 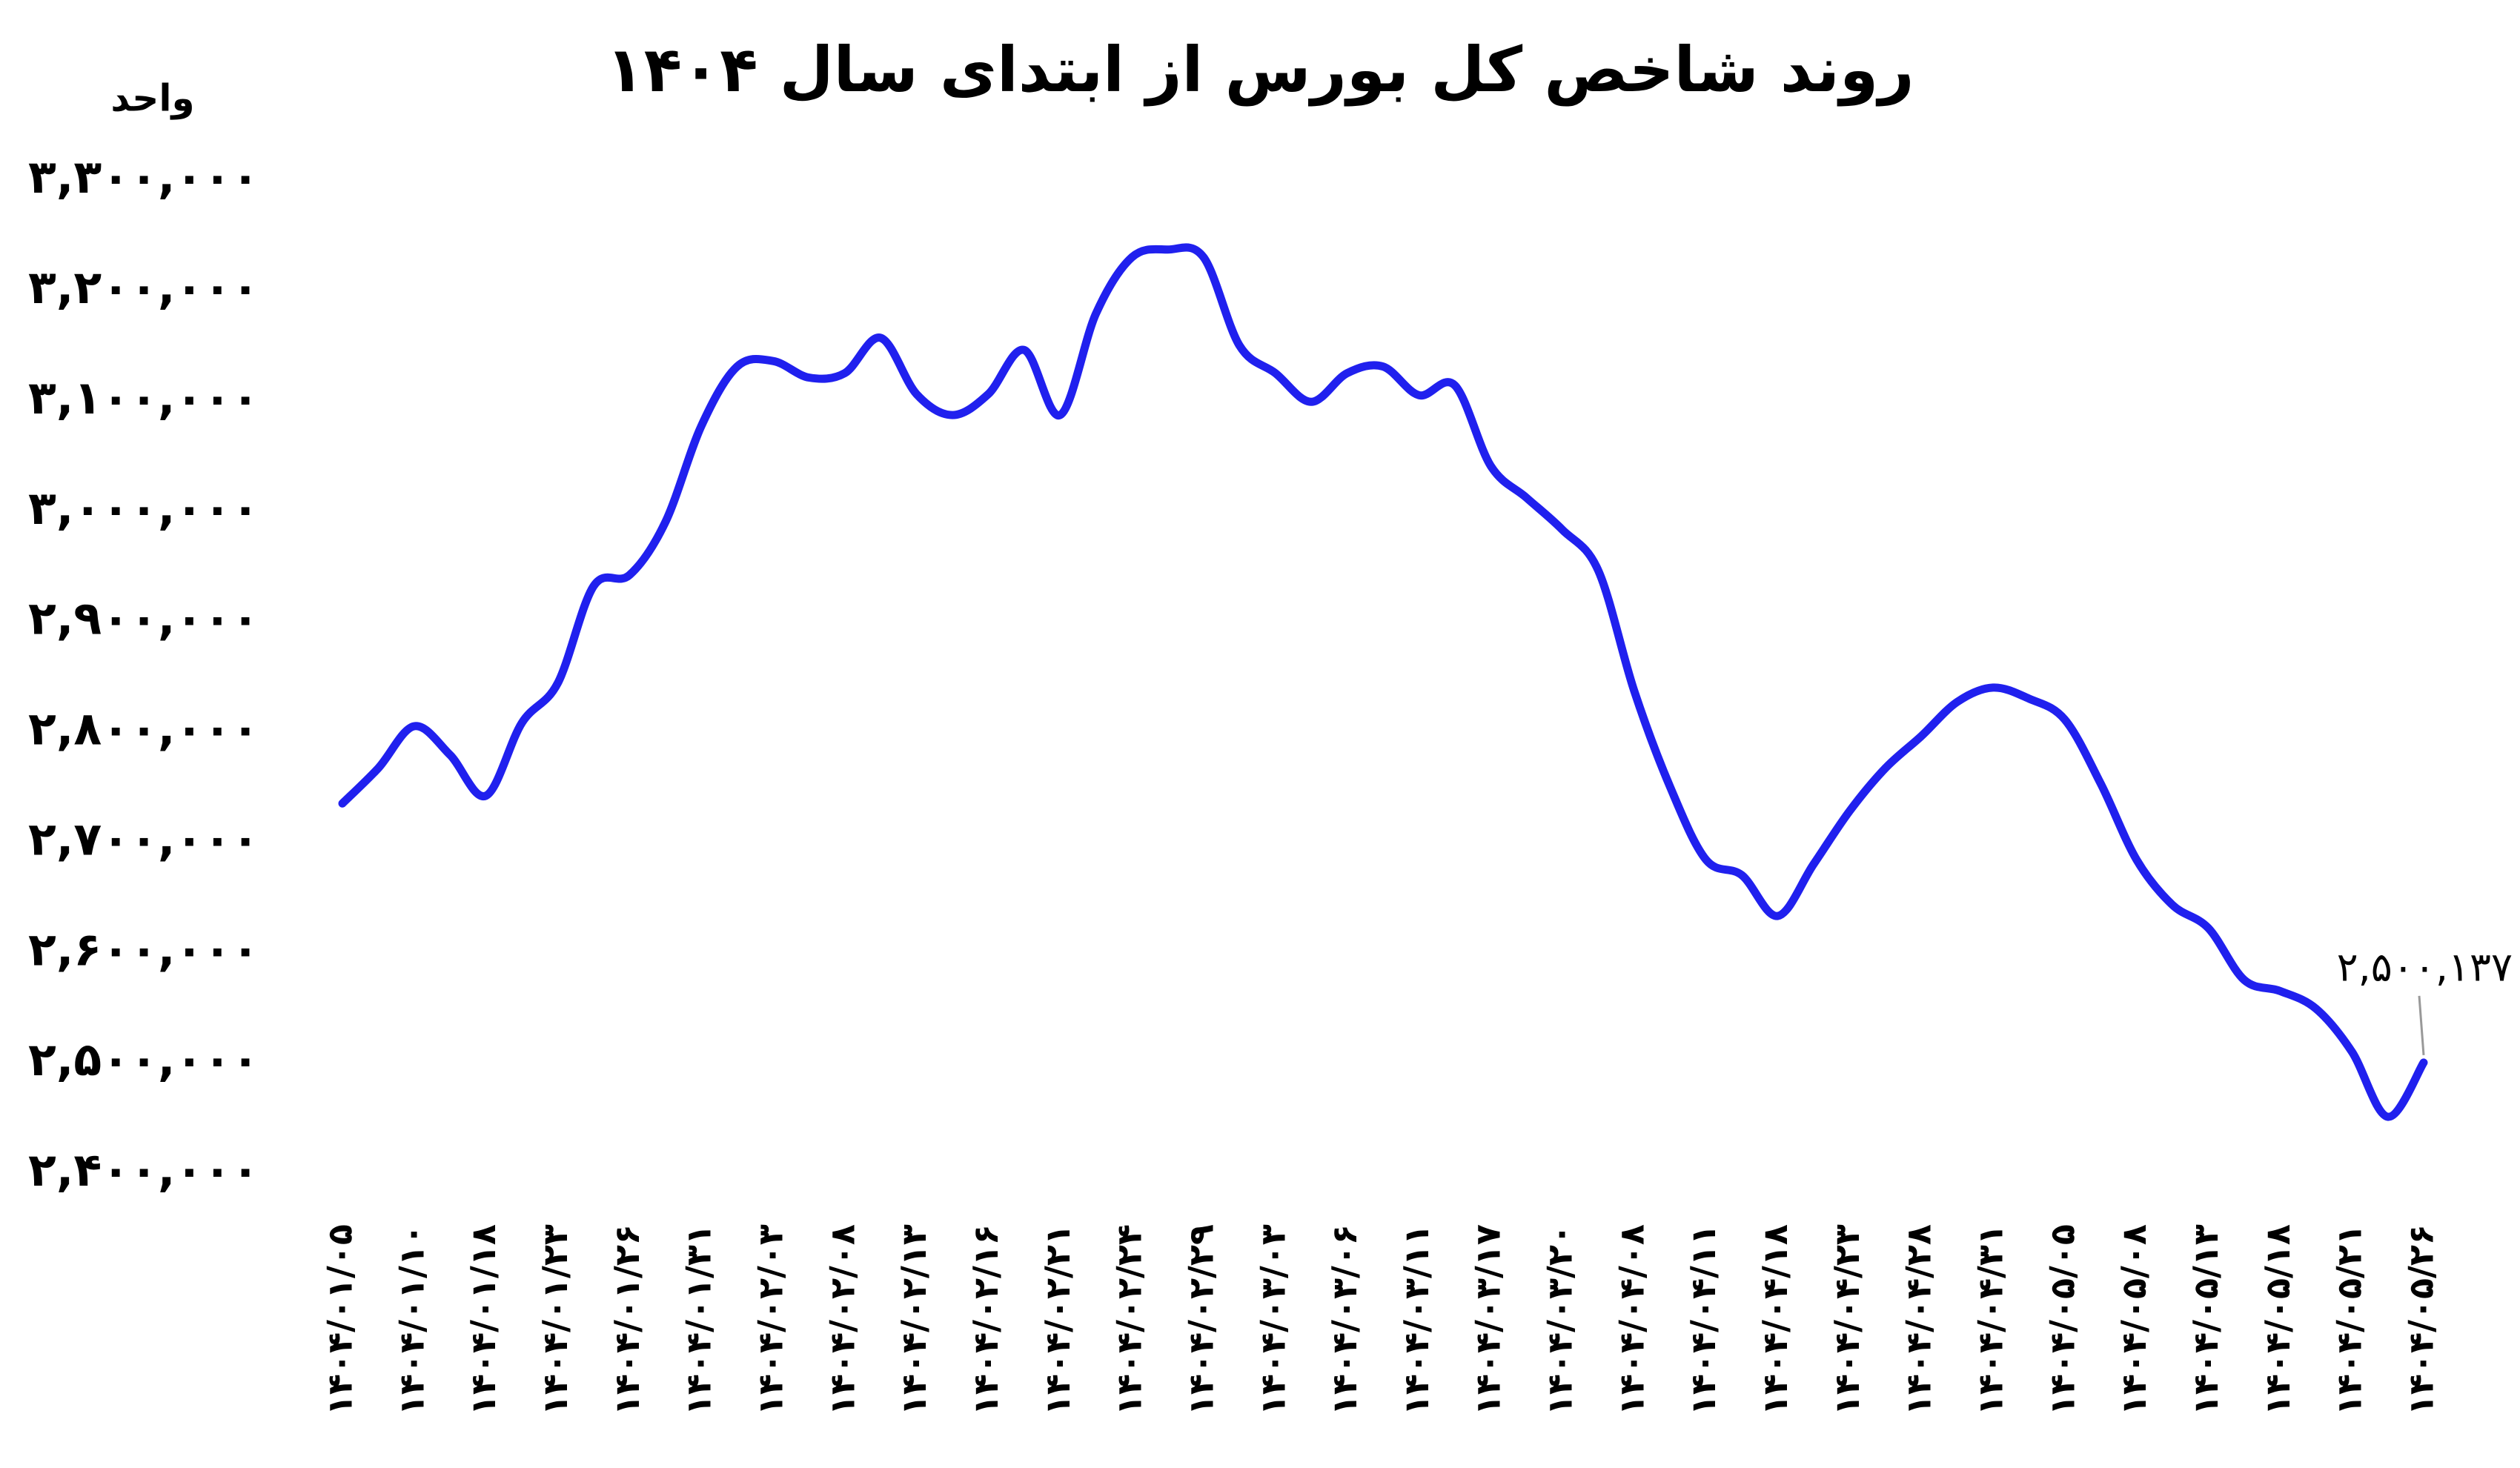 I want to click on y-tick-label: ۳,۳۰۰,۰۰۰, so click(x=143, y=177).